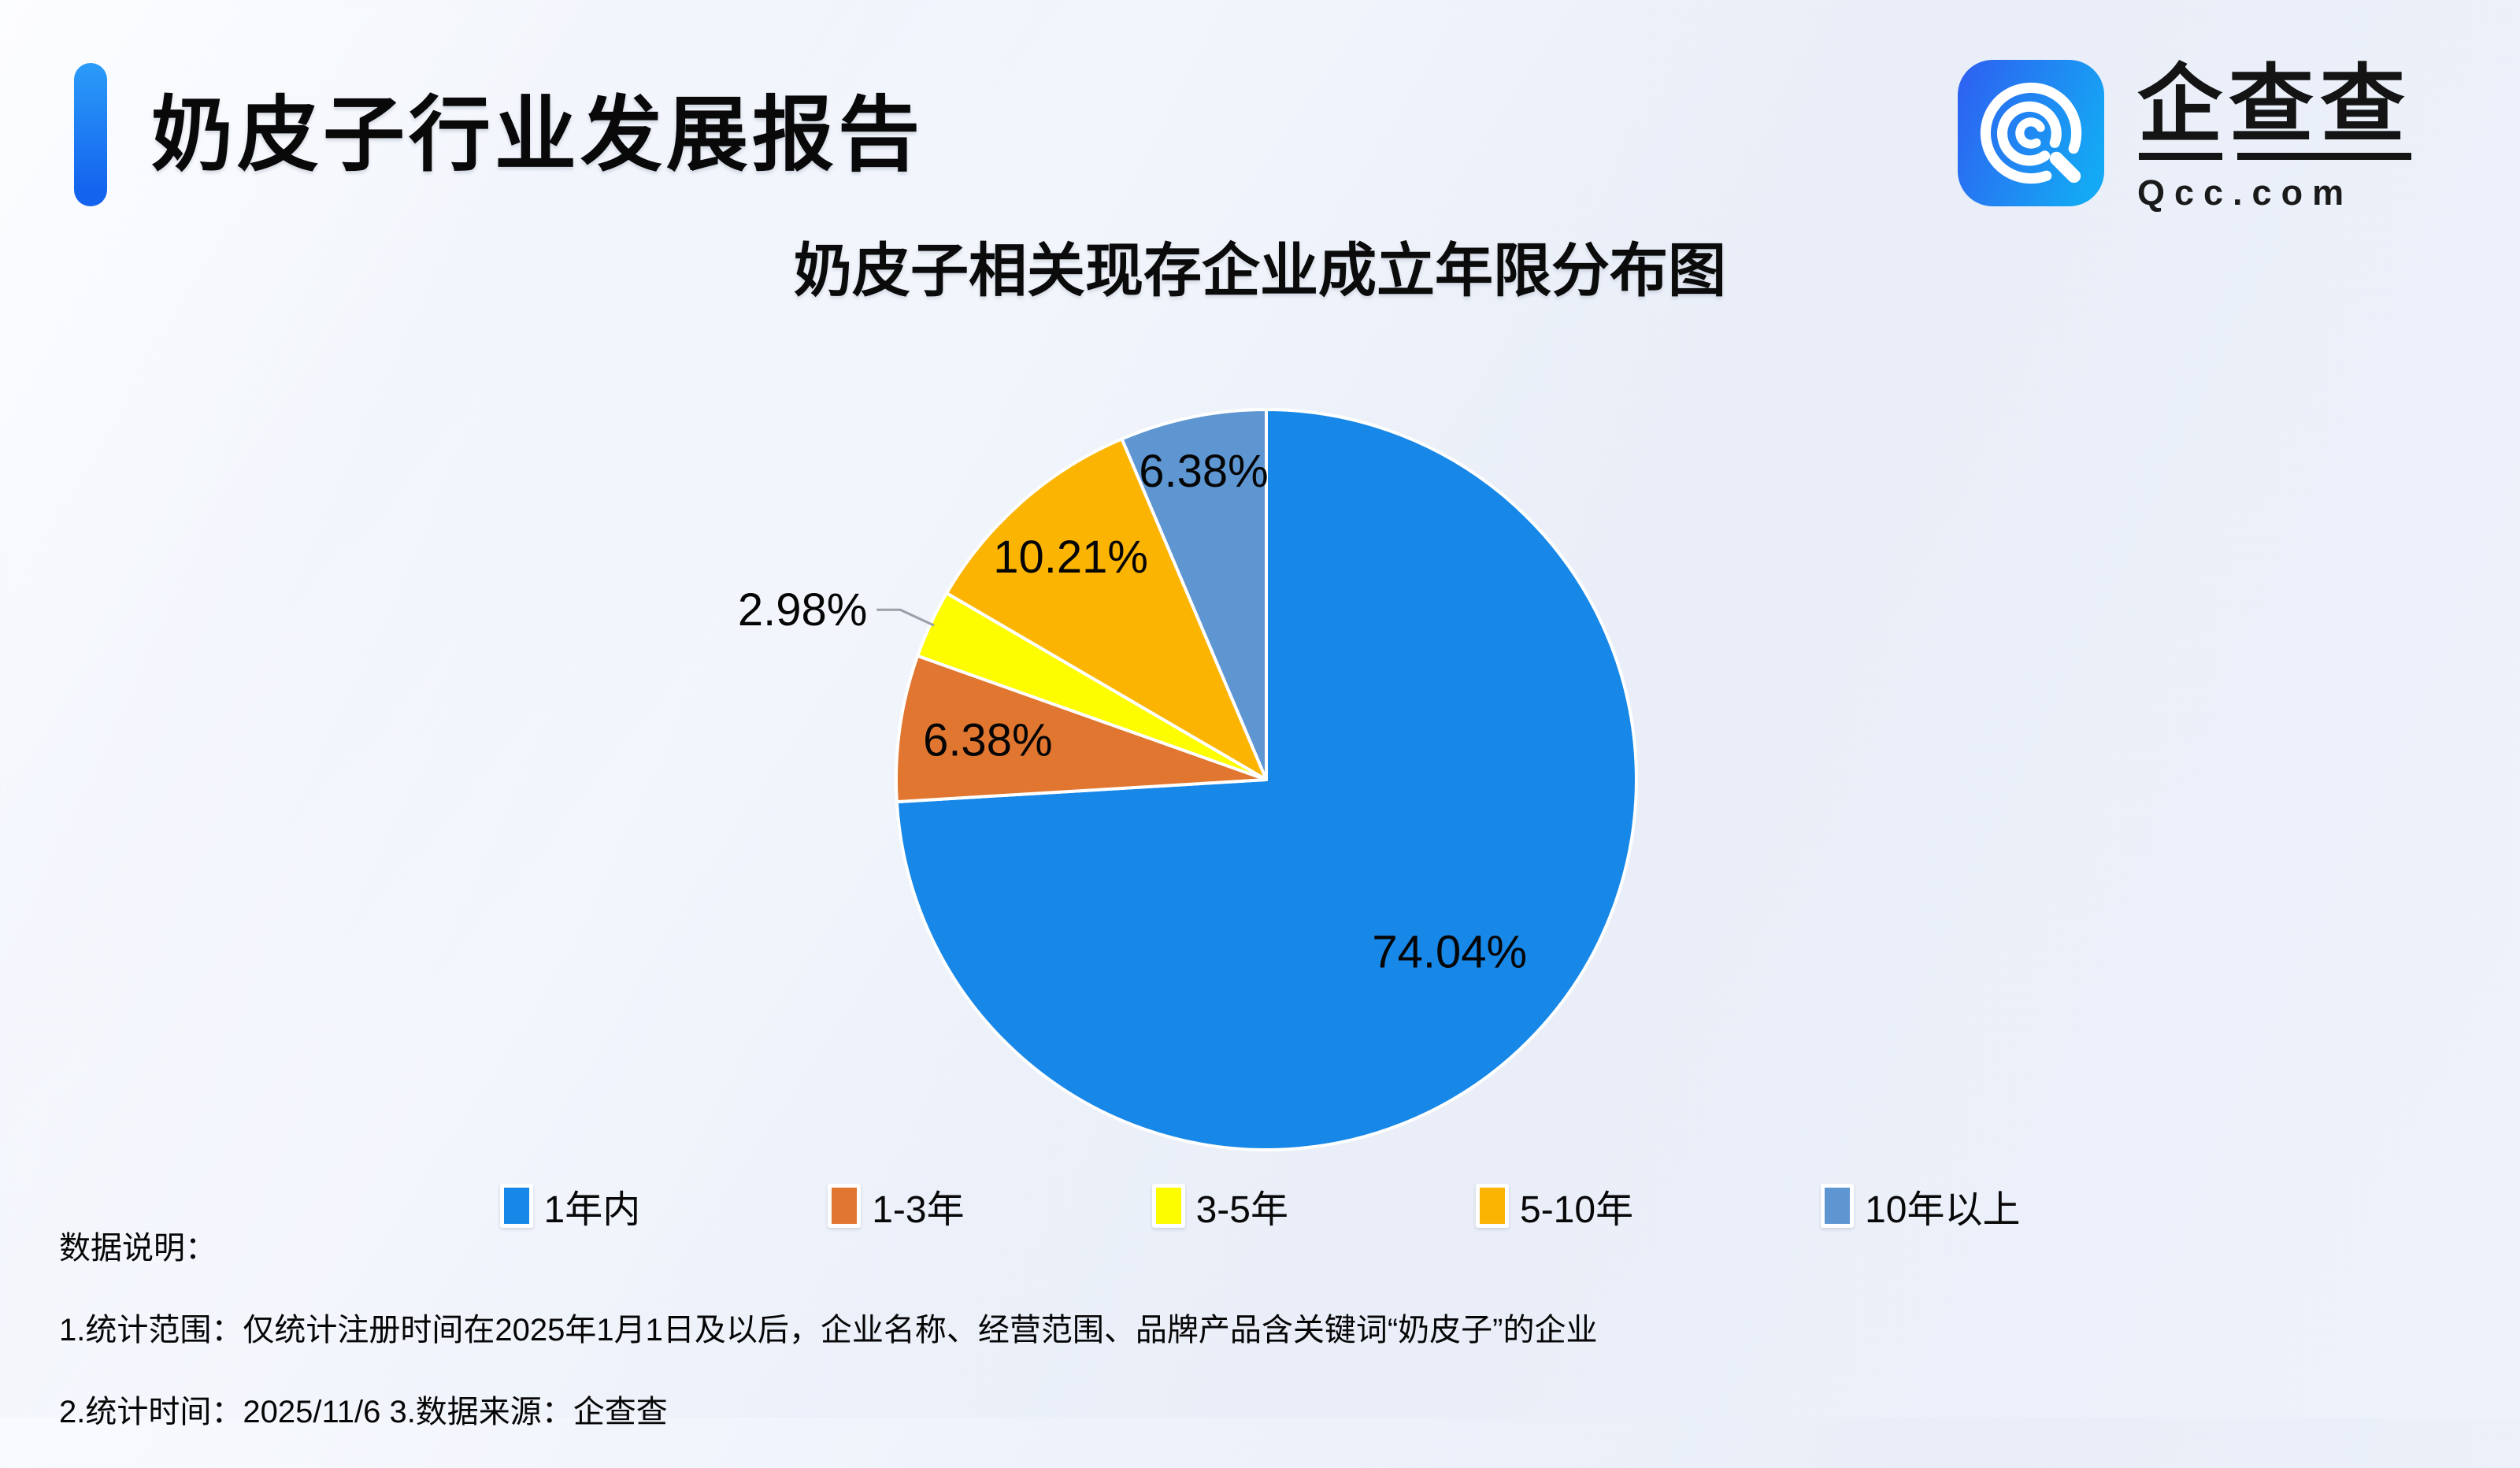  Describe the element at coordinates (905, 618) in the screenshot. I see `pie-label-leader-line` at that location.